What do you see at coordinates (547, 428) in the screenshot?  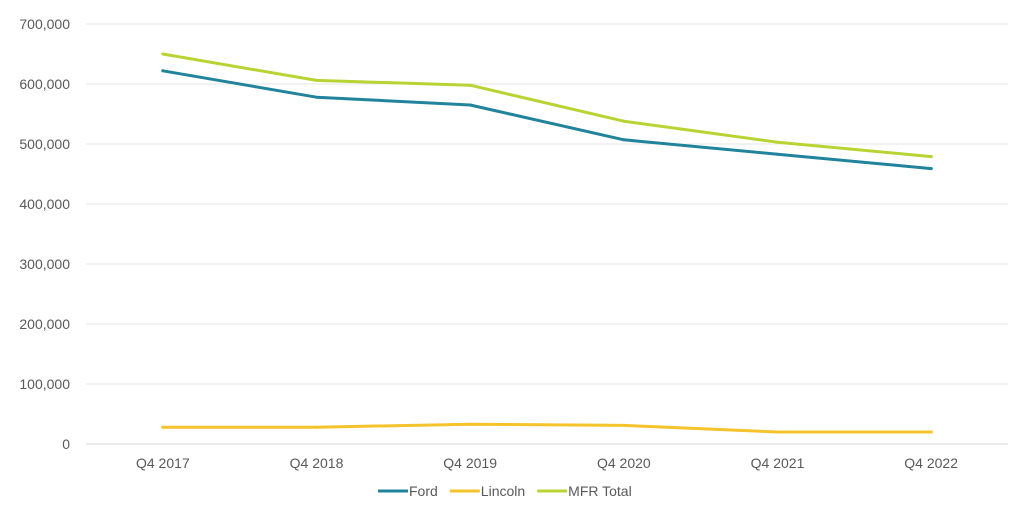 I see `series-line-lincoln` at bounding box center [547, 428].